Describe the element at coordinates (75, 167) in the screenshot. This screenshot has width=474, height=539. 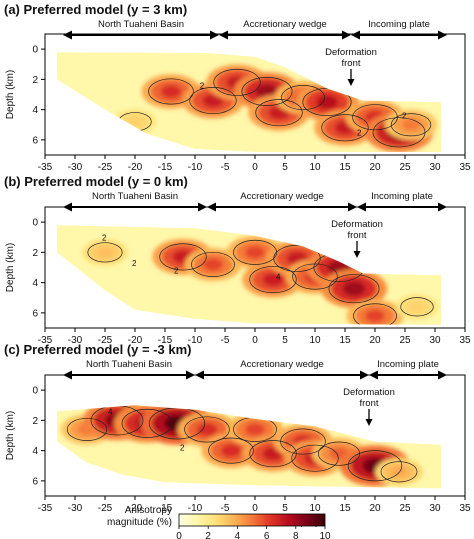
I see `x-tick-label: -30` at that location.